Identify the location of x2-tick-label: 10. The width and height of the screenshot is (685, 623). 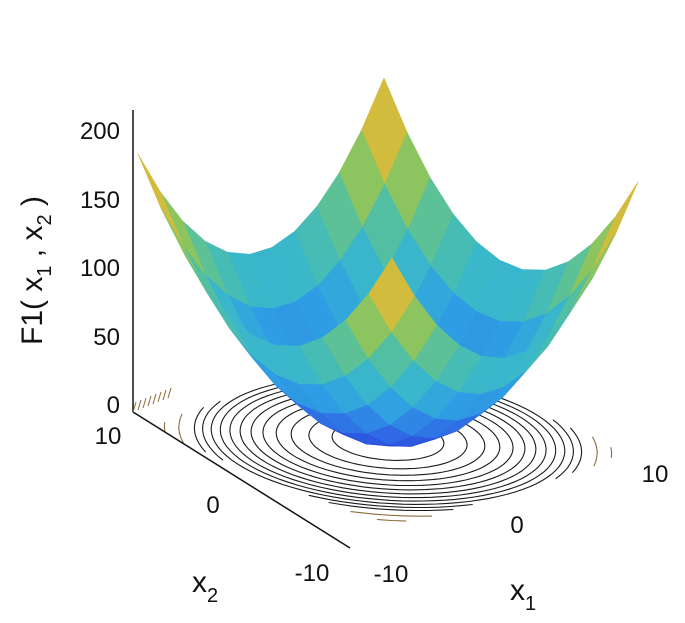
(108, 436).